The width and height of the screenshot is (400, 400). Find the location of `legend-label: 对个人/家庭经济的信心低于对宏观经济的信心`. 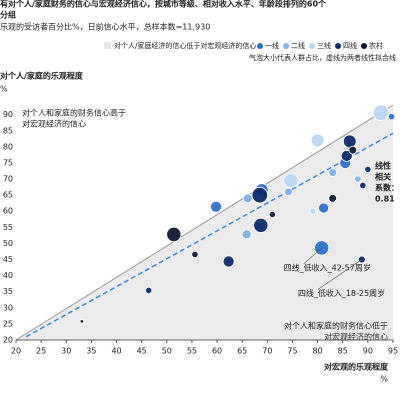

legend-label: 对个人/家庭经济的信心低于对宏观经济的信心 is located at coordinates (185, 45).